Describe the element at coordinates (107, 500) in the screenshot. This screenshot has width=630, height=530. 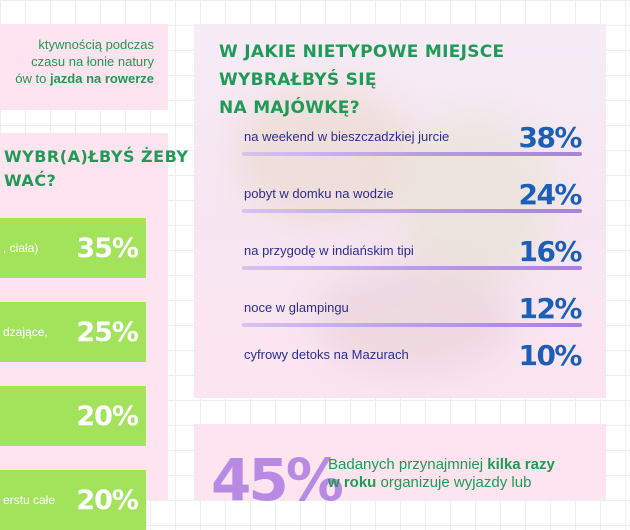
I see `left-bar-4-pct: 20%` at that location.